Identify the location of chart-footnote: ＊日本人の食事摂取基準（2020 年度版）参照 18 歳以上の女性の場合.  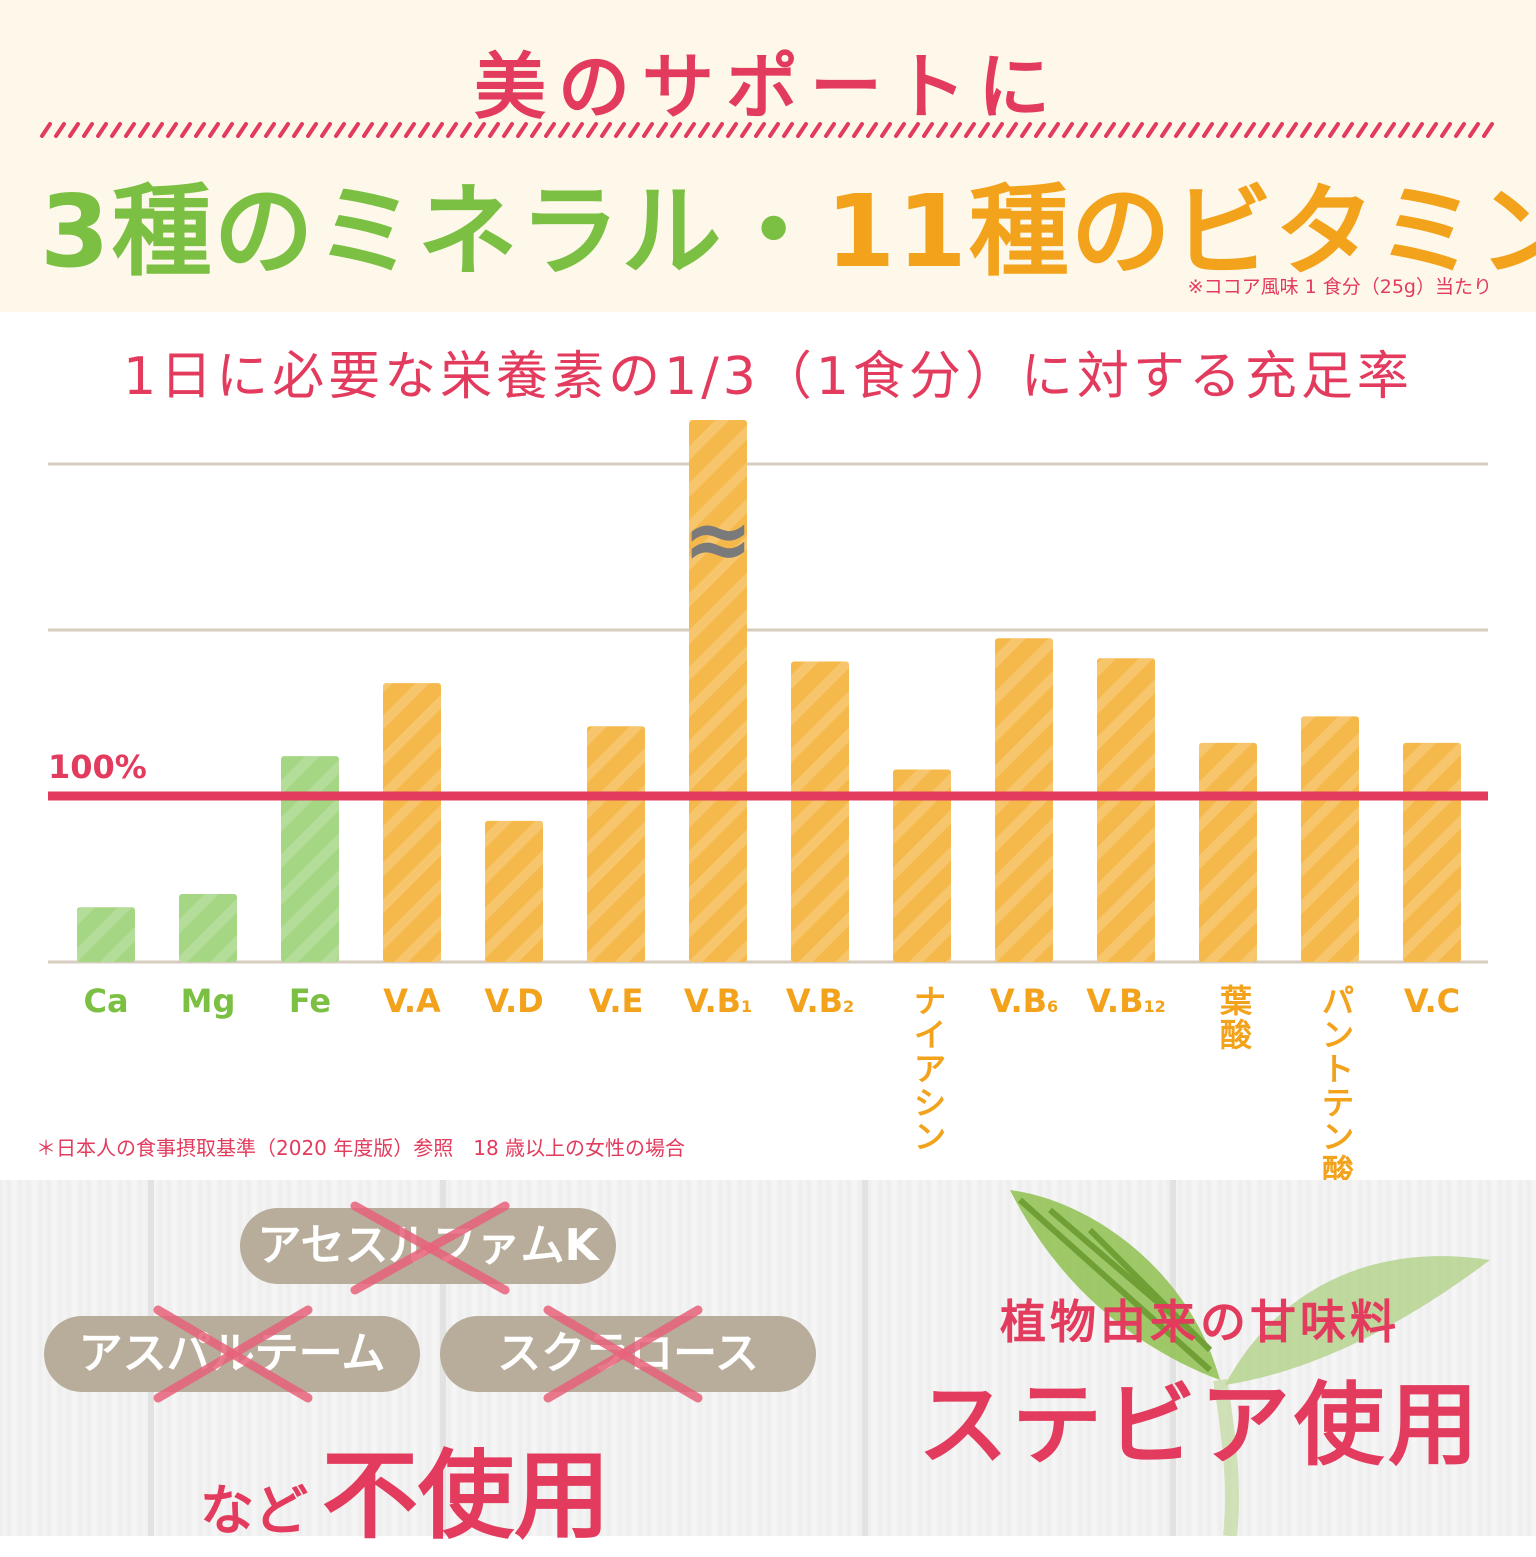
(361, 1148).